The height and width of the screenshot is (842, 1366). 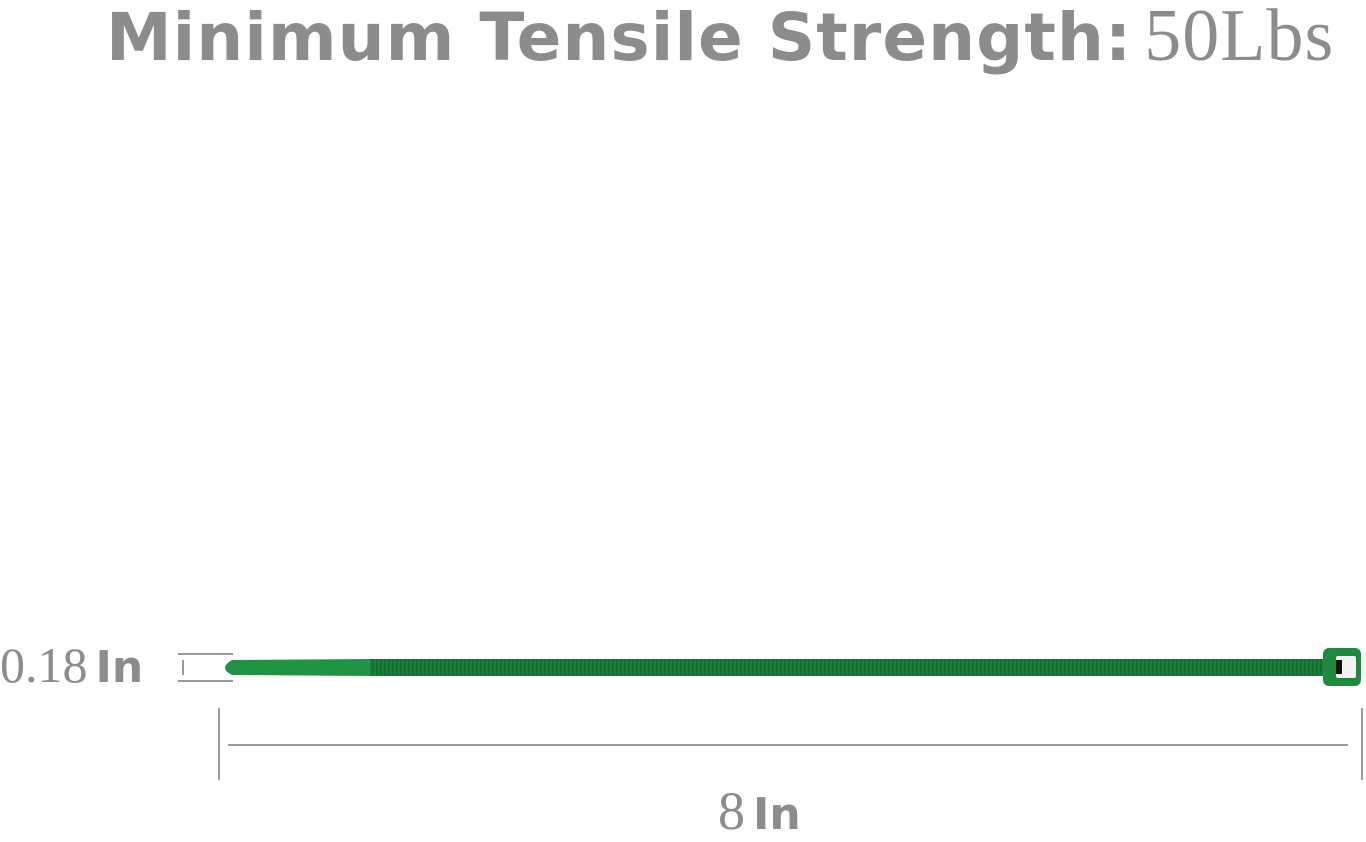 I want to click on tensile-strength-heading: Minimum Tensile Strength: 50Lbs, so click(x=720, y=39).